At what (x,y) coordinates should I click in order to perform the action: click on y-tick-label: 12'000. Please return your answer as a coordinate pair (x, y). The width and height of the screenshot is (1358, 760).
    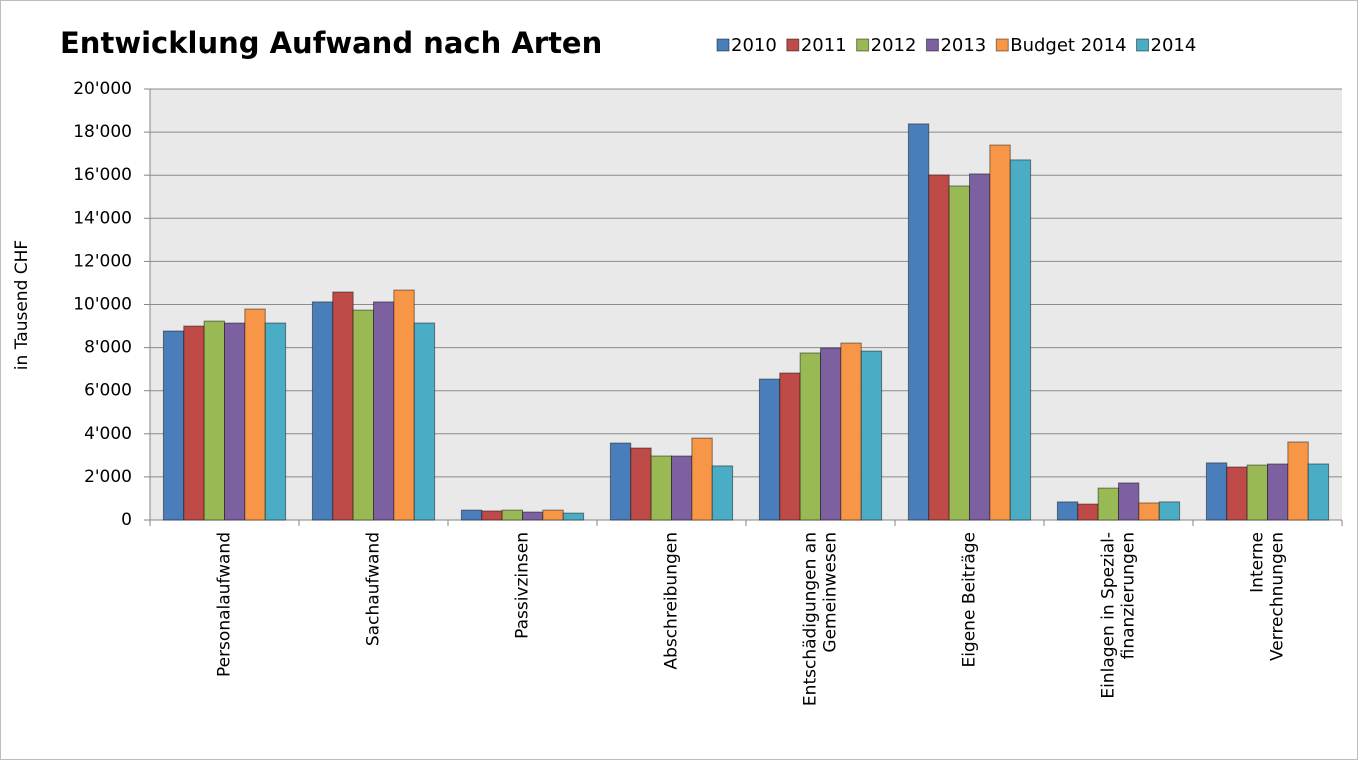
    Looking at the image, I should click on (102, 261).